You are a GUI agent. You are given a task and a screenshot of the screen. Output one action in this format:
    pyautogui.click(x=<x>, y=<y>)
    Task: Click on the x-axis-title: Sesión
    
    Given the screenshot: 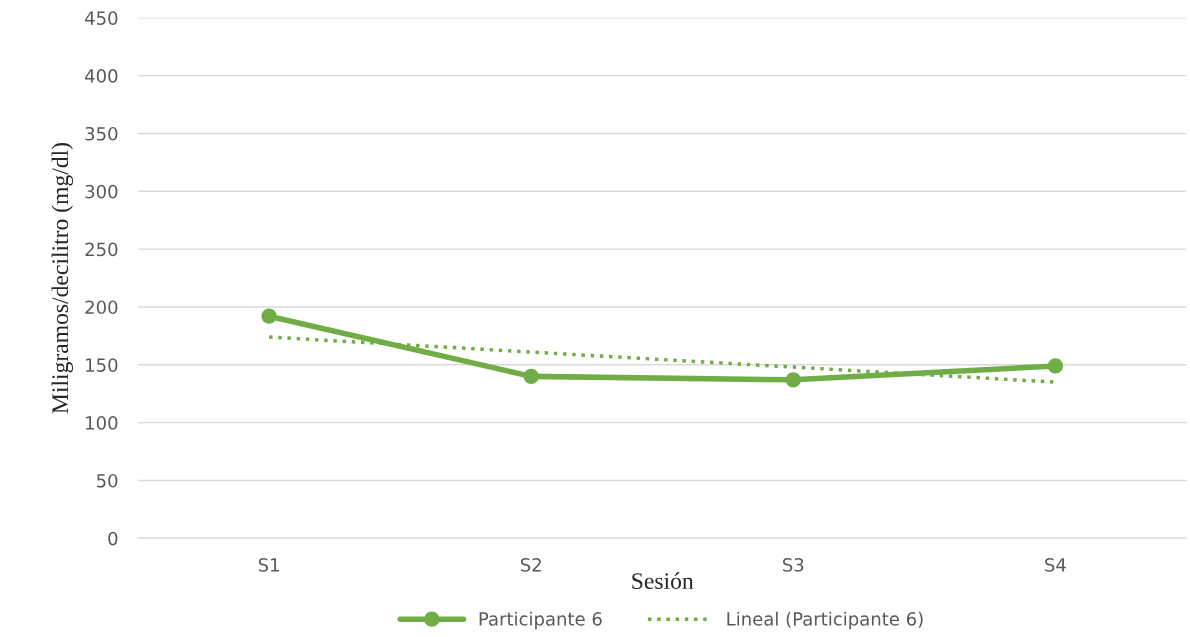 What is the action you would take?
    pyautogui.click(x=663, y=581)
    